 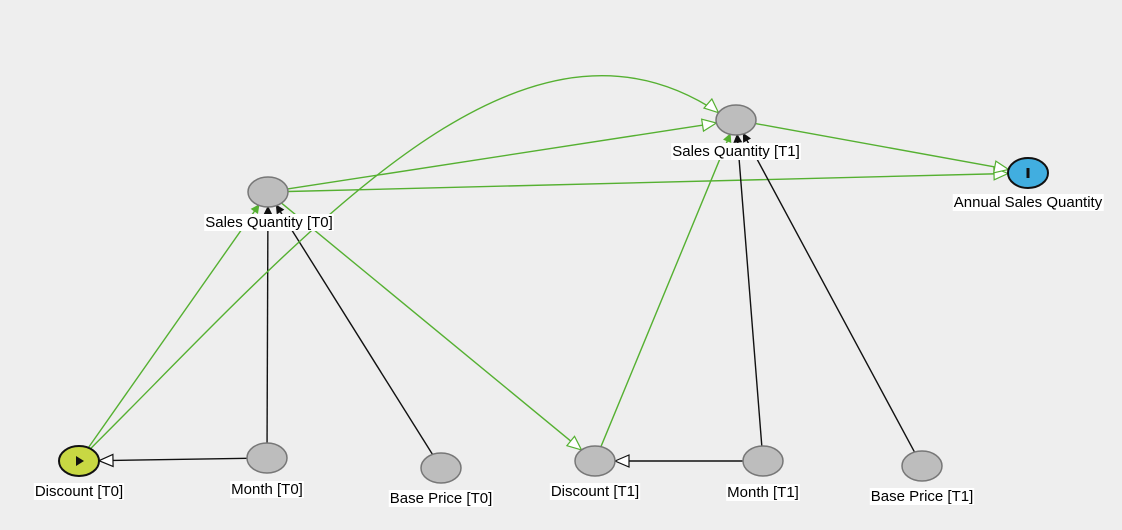 What do you see at coordinates (1028, 173) in the screenshot?
I see `bar-icon` at bounding box center [1028, 173].